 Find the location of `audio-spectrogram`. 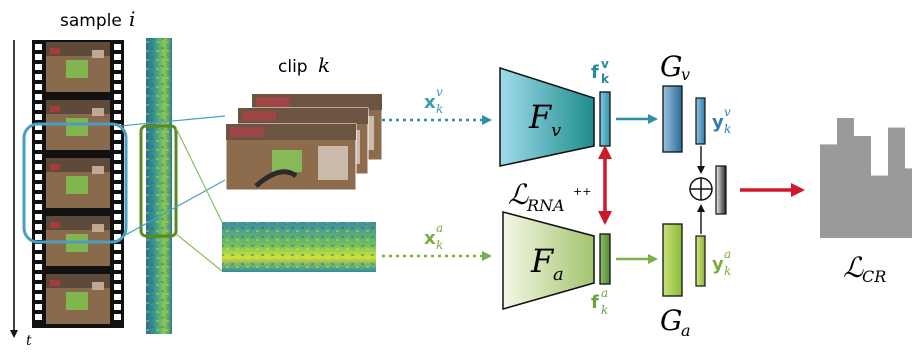

audio-spectrogram is located at coordinates (299, 247).